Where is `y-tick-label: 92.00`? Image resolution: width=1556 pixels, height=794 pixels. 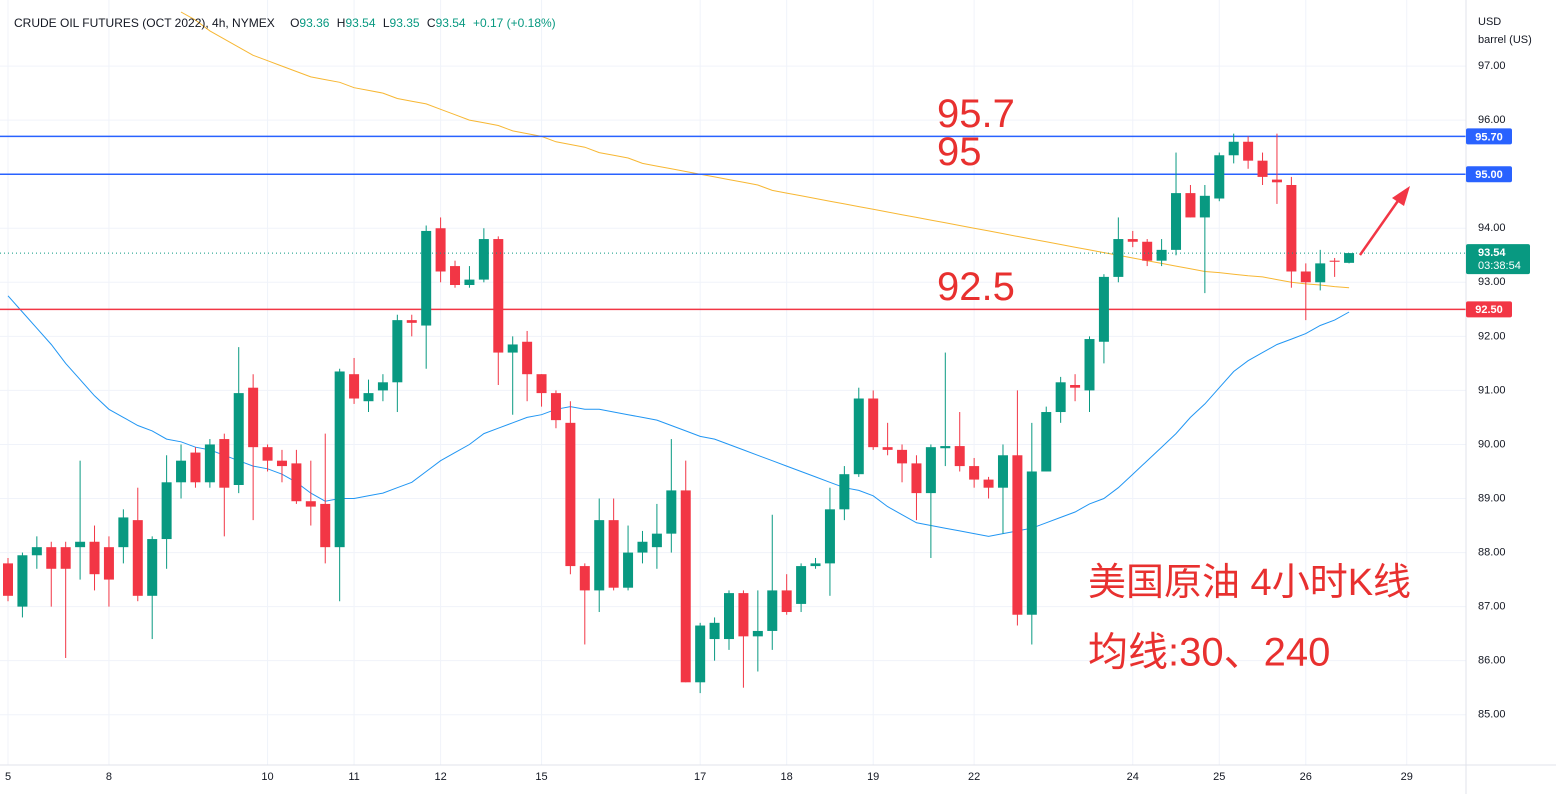
y-tick-label: 92.00 is located at coordinates (1492, 336).